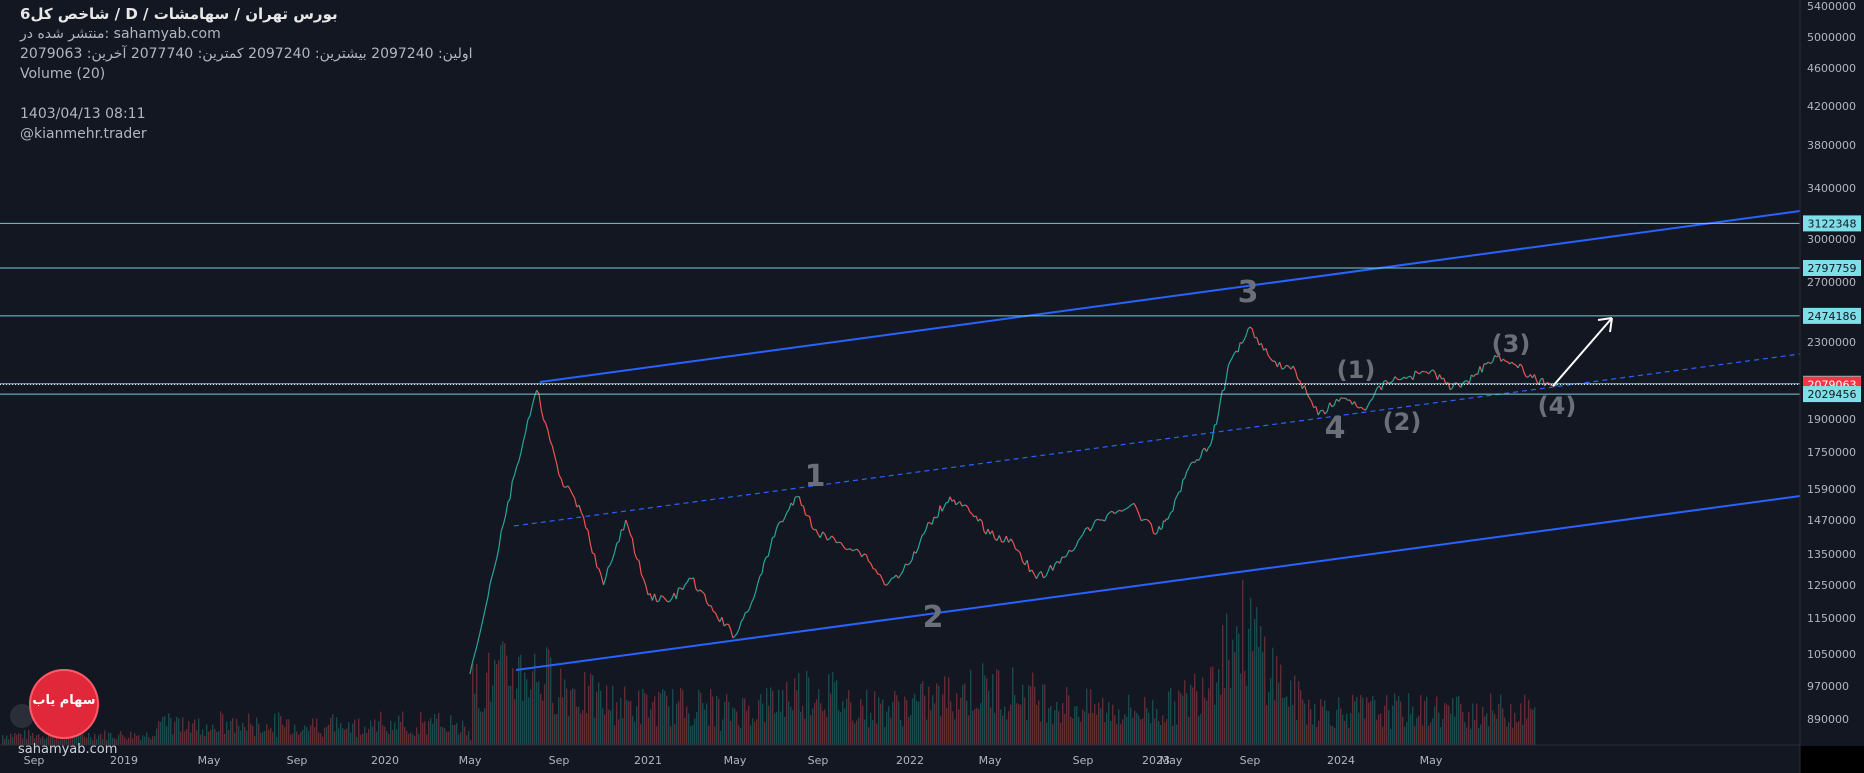  Describe the element at coordinates (124, 760) in the screenshot. I see `x-tick-label: 2019` at that location.